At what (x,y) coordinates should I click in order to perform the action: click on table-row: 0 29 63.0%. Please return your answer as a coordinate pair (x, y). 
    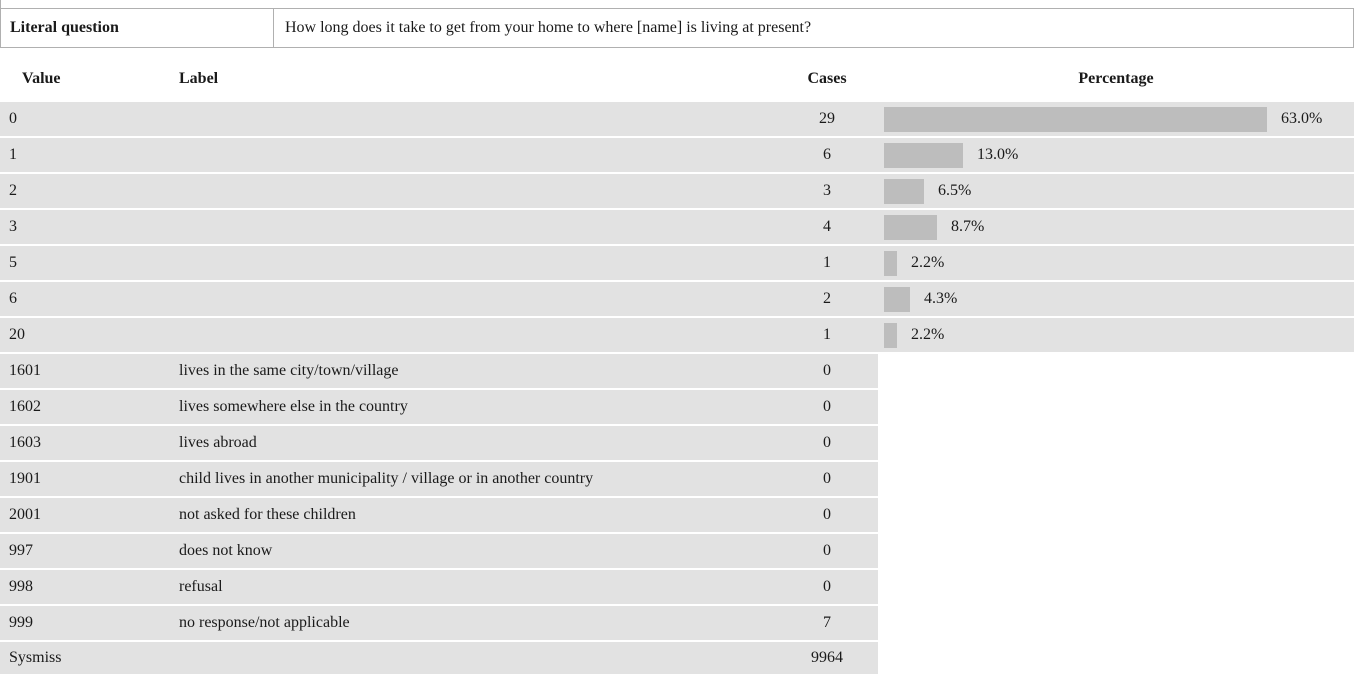
    Looking at the image, I should click on (677, 120).